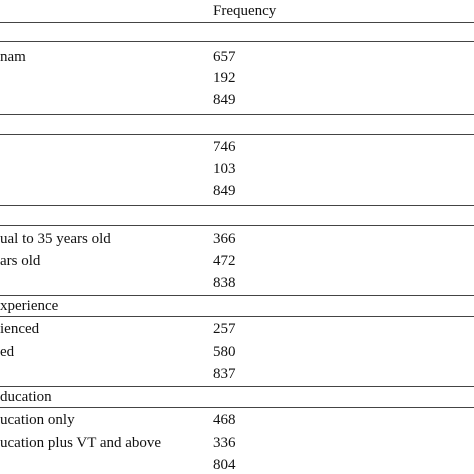 The height and width of the screenshot is (474, 474). What do you see at coordinates (224, 147) in the screenshot?
I see `row-value: 746` at bounding box center [224, 147].